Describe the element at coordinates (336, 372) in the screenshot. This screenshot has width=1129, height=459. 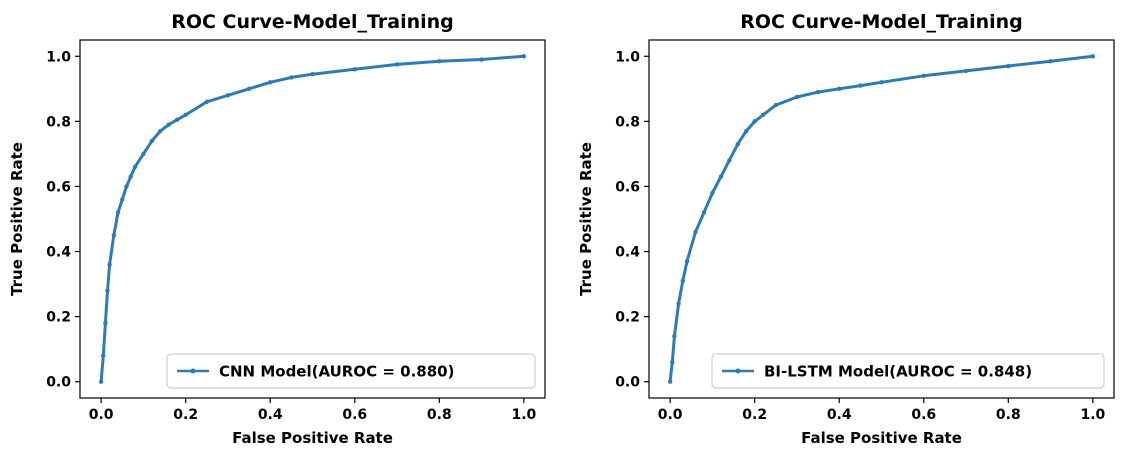
I see `legend-label: CNN Model(AUROC = 0.880)` at that location.